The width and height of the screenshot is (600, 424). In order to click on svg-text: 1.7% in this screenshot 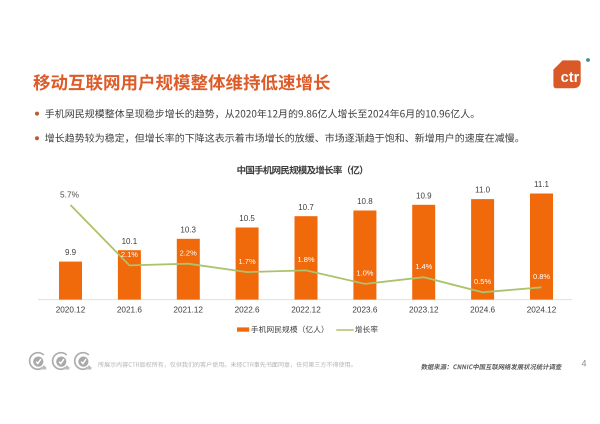, I will do `click(247, 261)`.